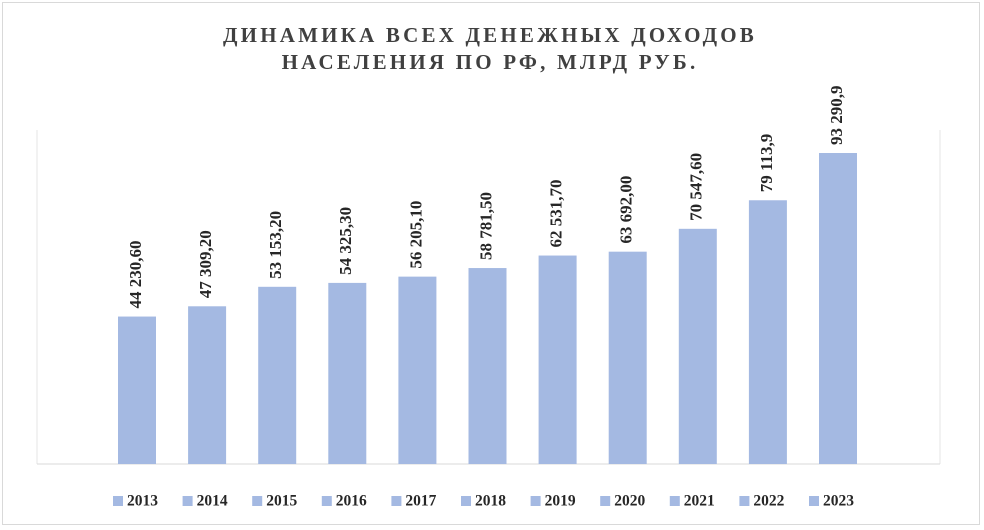  What do you see at coordinates (699, 501) in the screenshot?
I see `legend-label: 2021` at bounding box center [699, 501].